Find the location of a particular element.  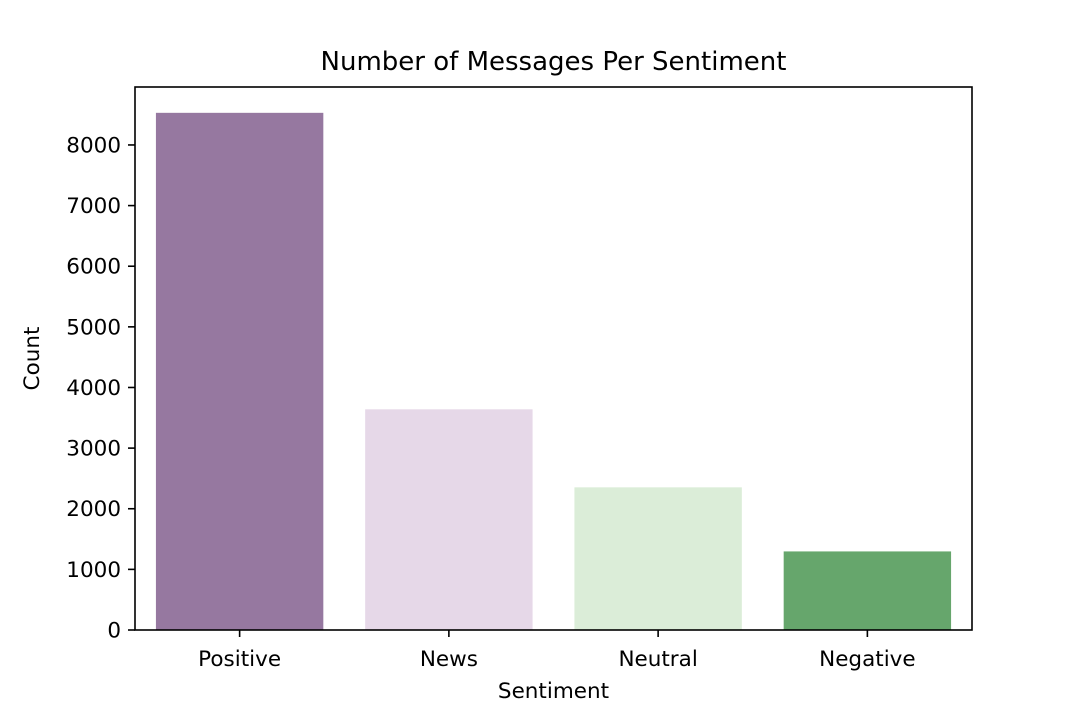

bar-neutral is located at coordinates (658, 558).